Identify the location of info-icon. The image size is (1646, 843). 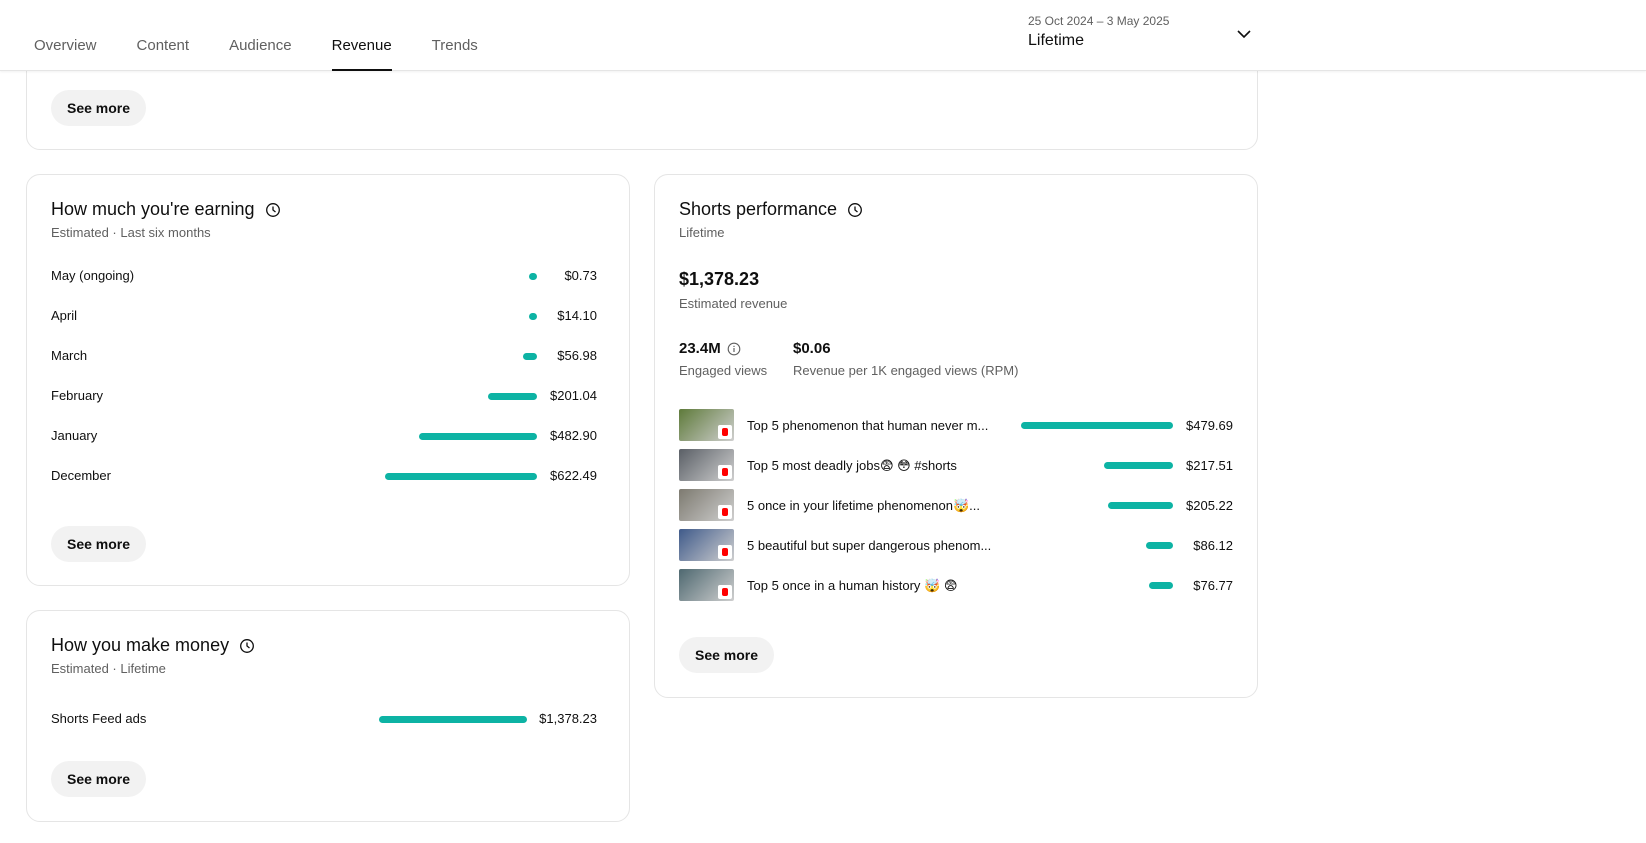
(734, 349).